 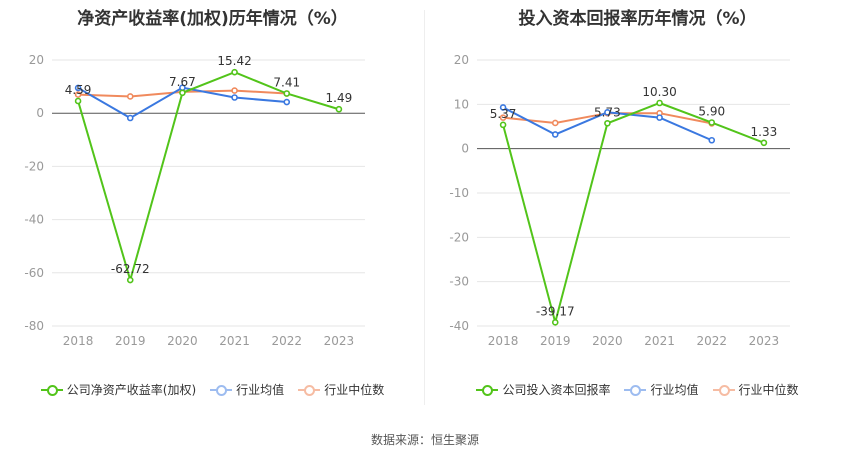 I want to click on chart-legend: 公司净资产收益率(加权) 行业均值 行业中位数, so click(x=212, y=389).